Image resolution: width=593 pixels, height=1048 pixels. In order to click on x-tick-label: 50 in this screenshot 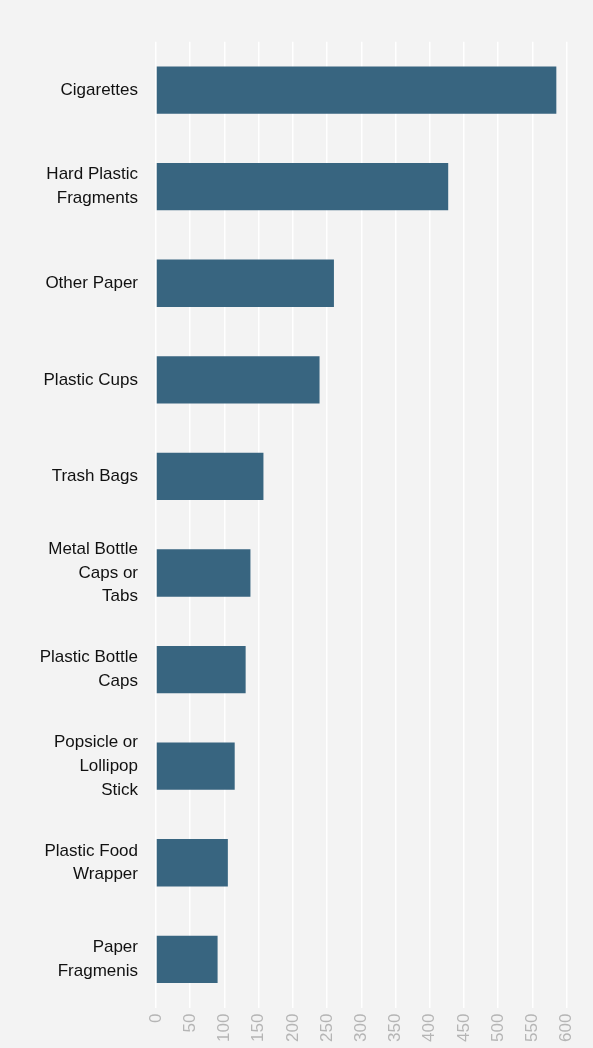, I will do `click(189, 1023)`.